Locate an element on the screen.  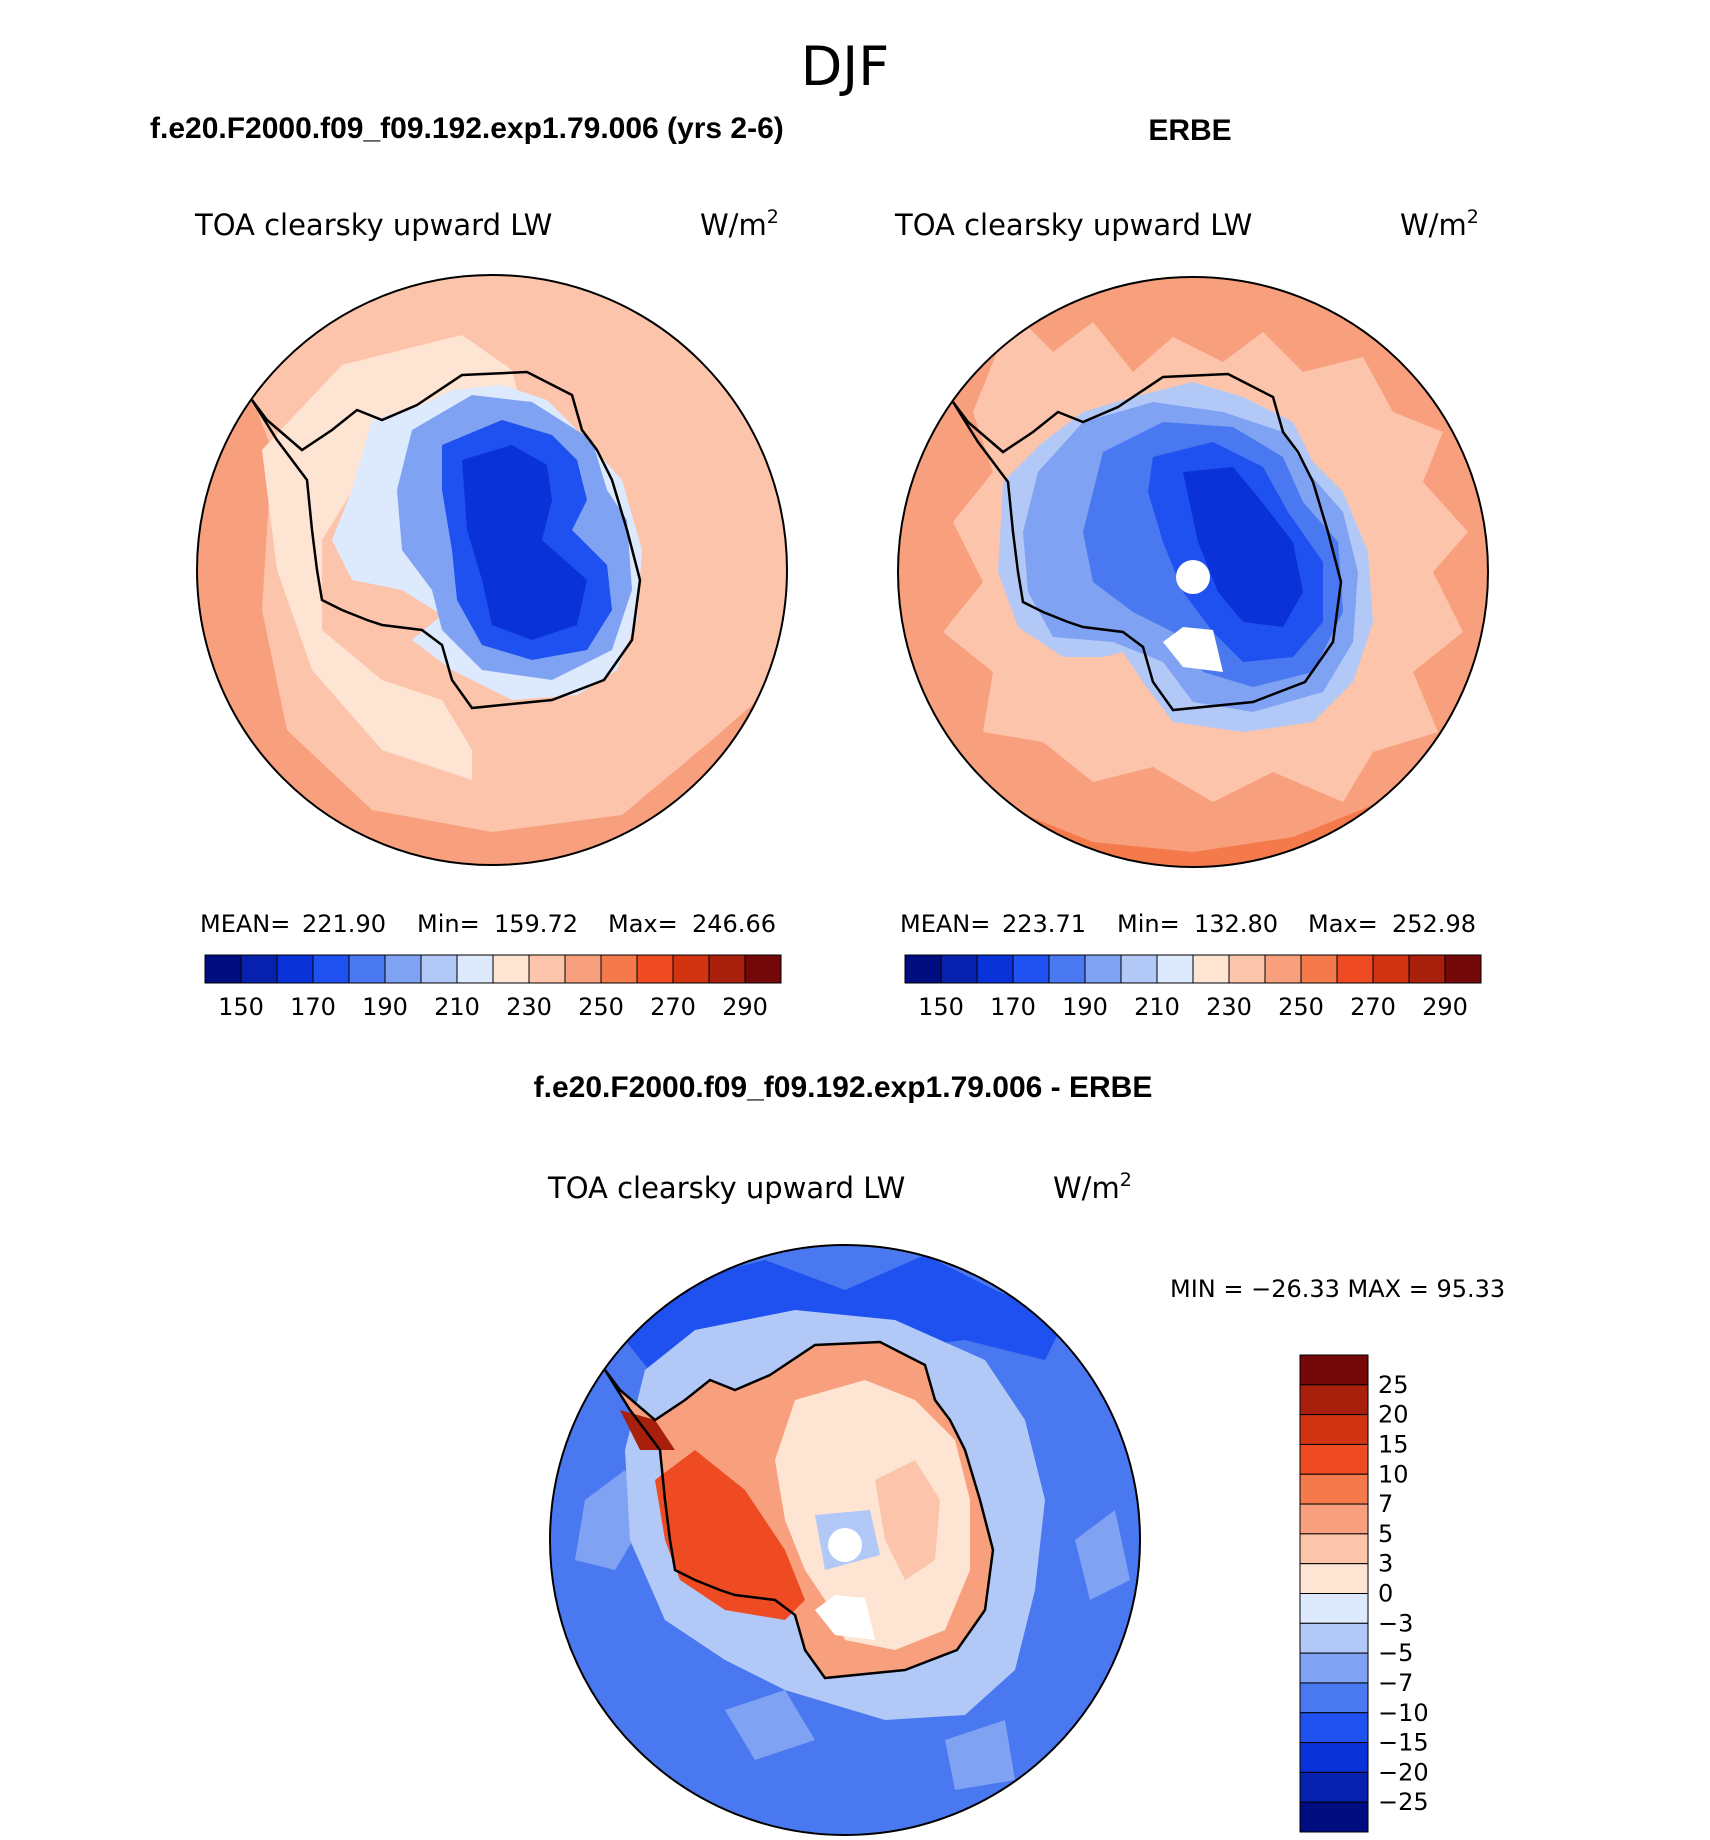
map-field-land-neutral is located at coordinates (872, 1515).